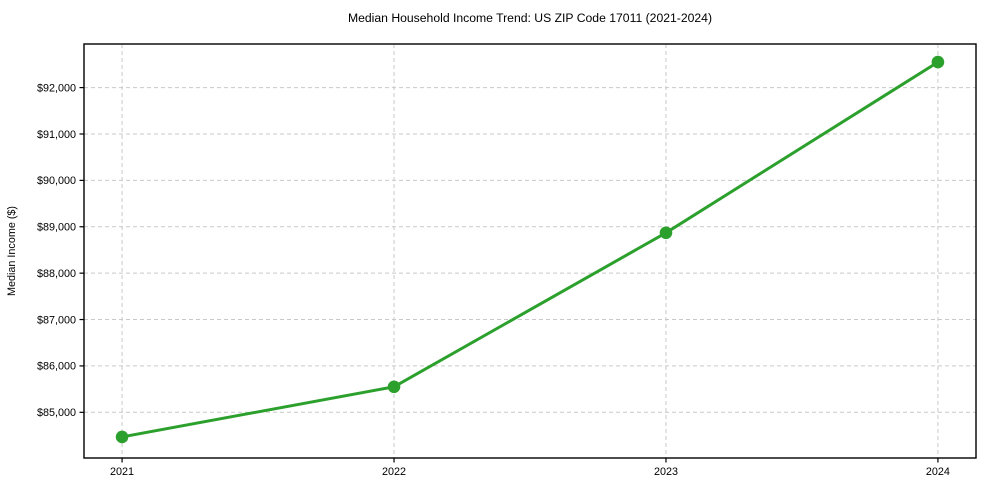 The image size is (989, 490). What do you see at coordinates (56, 228) in the screenshot?
I see `y-tick-label: $89,000` at bounding box center [56, 228].